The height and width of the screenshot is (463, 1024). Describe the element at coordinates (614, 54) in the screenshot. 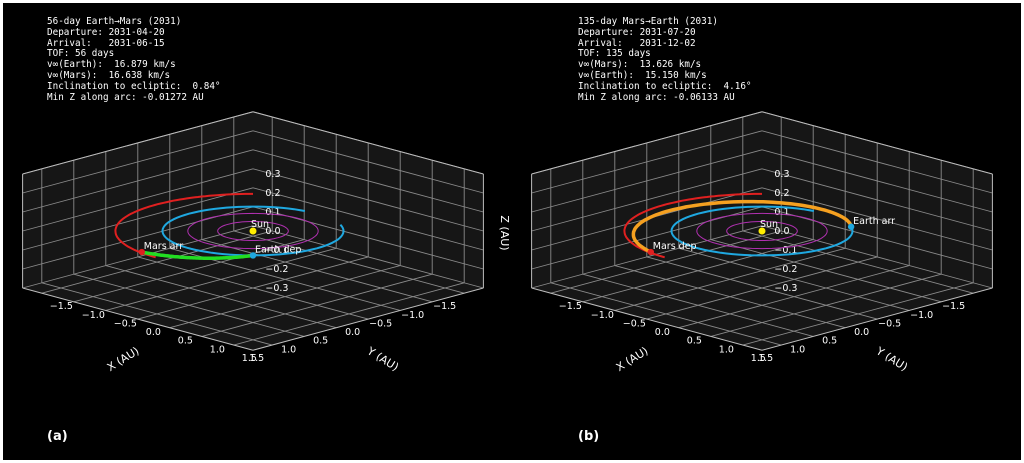

I see `info-line: TOF: 135 days` at that location.